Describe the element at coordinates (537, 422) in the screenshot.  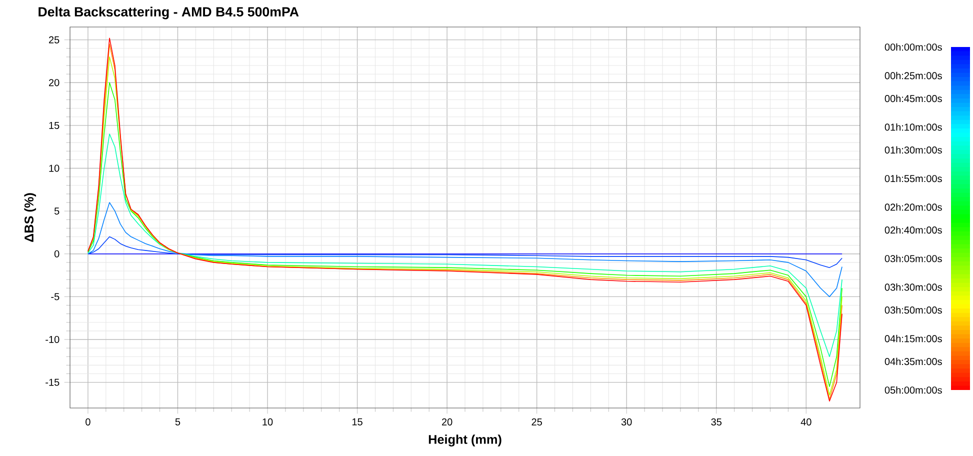
I see `x-tick-label: 25` at that location.